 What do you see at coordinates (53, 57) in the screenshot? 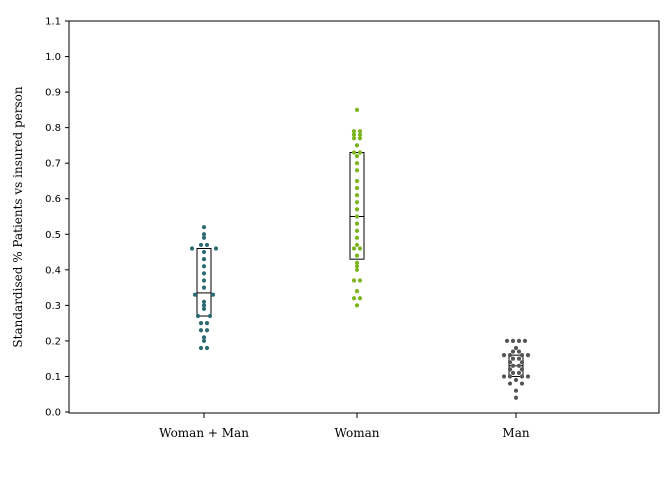
I see `y-tick-label: 1.0` at bounding box center [53, 57].